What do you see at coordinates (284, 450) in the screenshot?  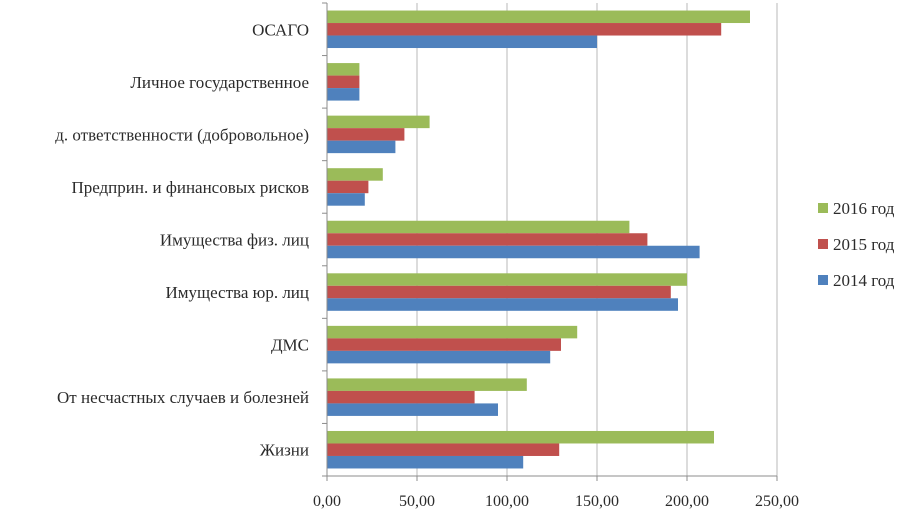 I see `category-label: Жизни` at bounding box center [284, 450].